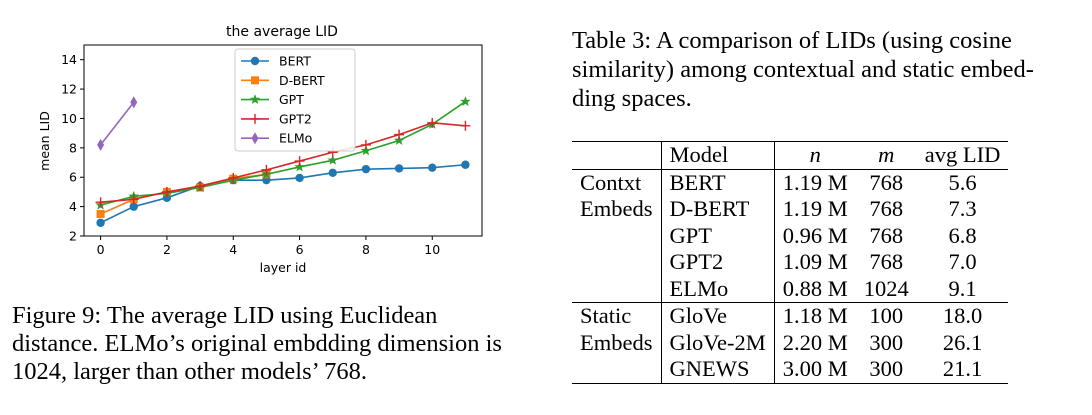 The width and height of the screenshot is (1092, 415). Describe the element at coordinates (233, 249) in the screenshot. I see `x-tick-label: 4` at that location.